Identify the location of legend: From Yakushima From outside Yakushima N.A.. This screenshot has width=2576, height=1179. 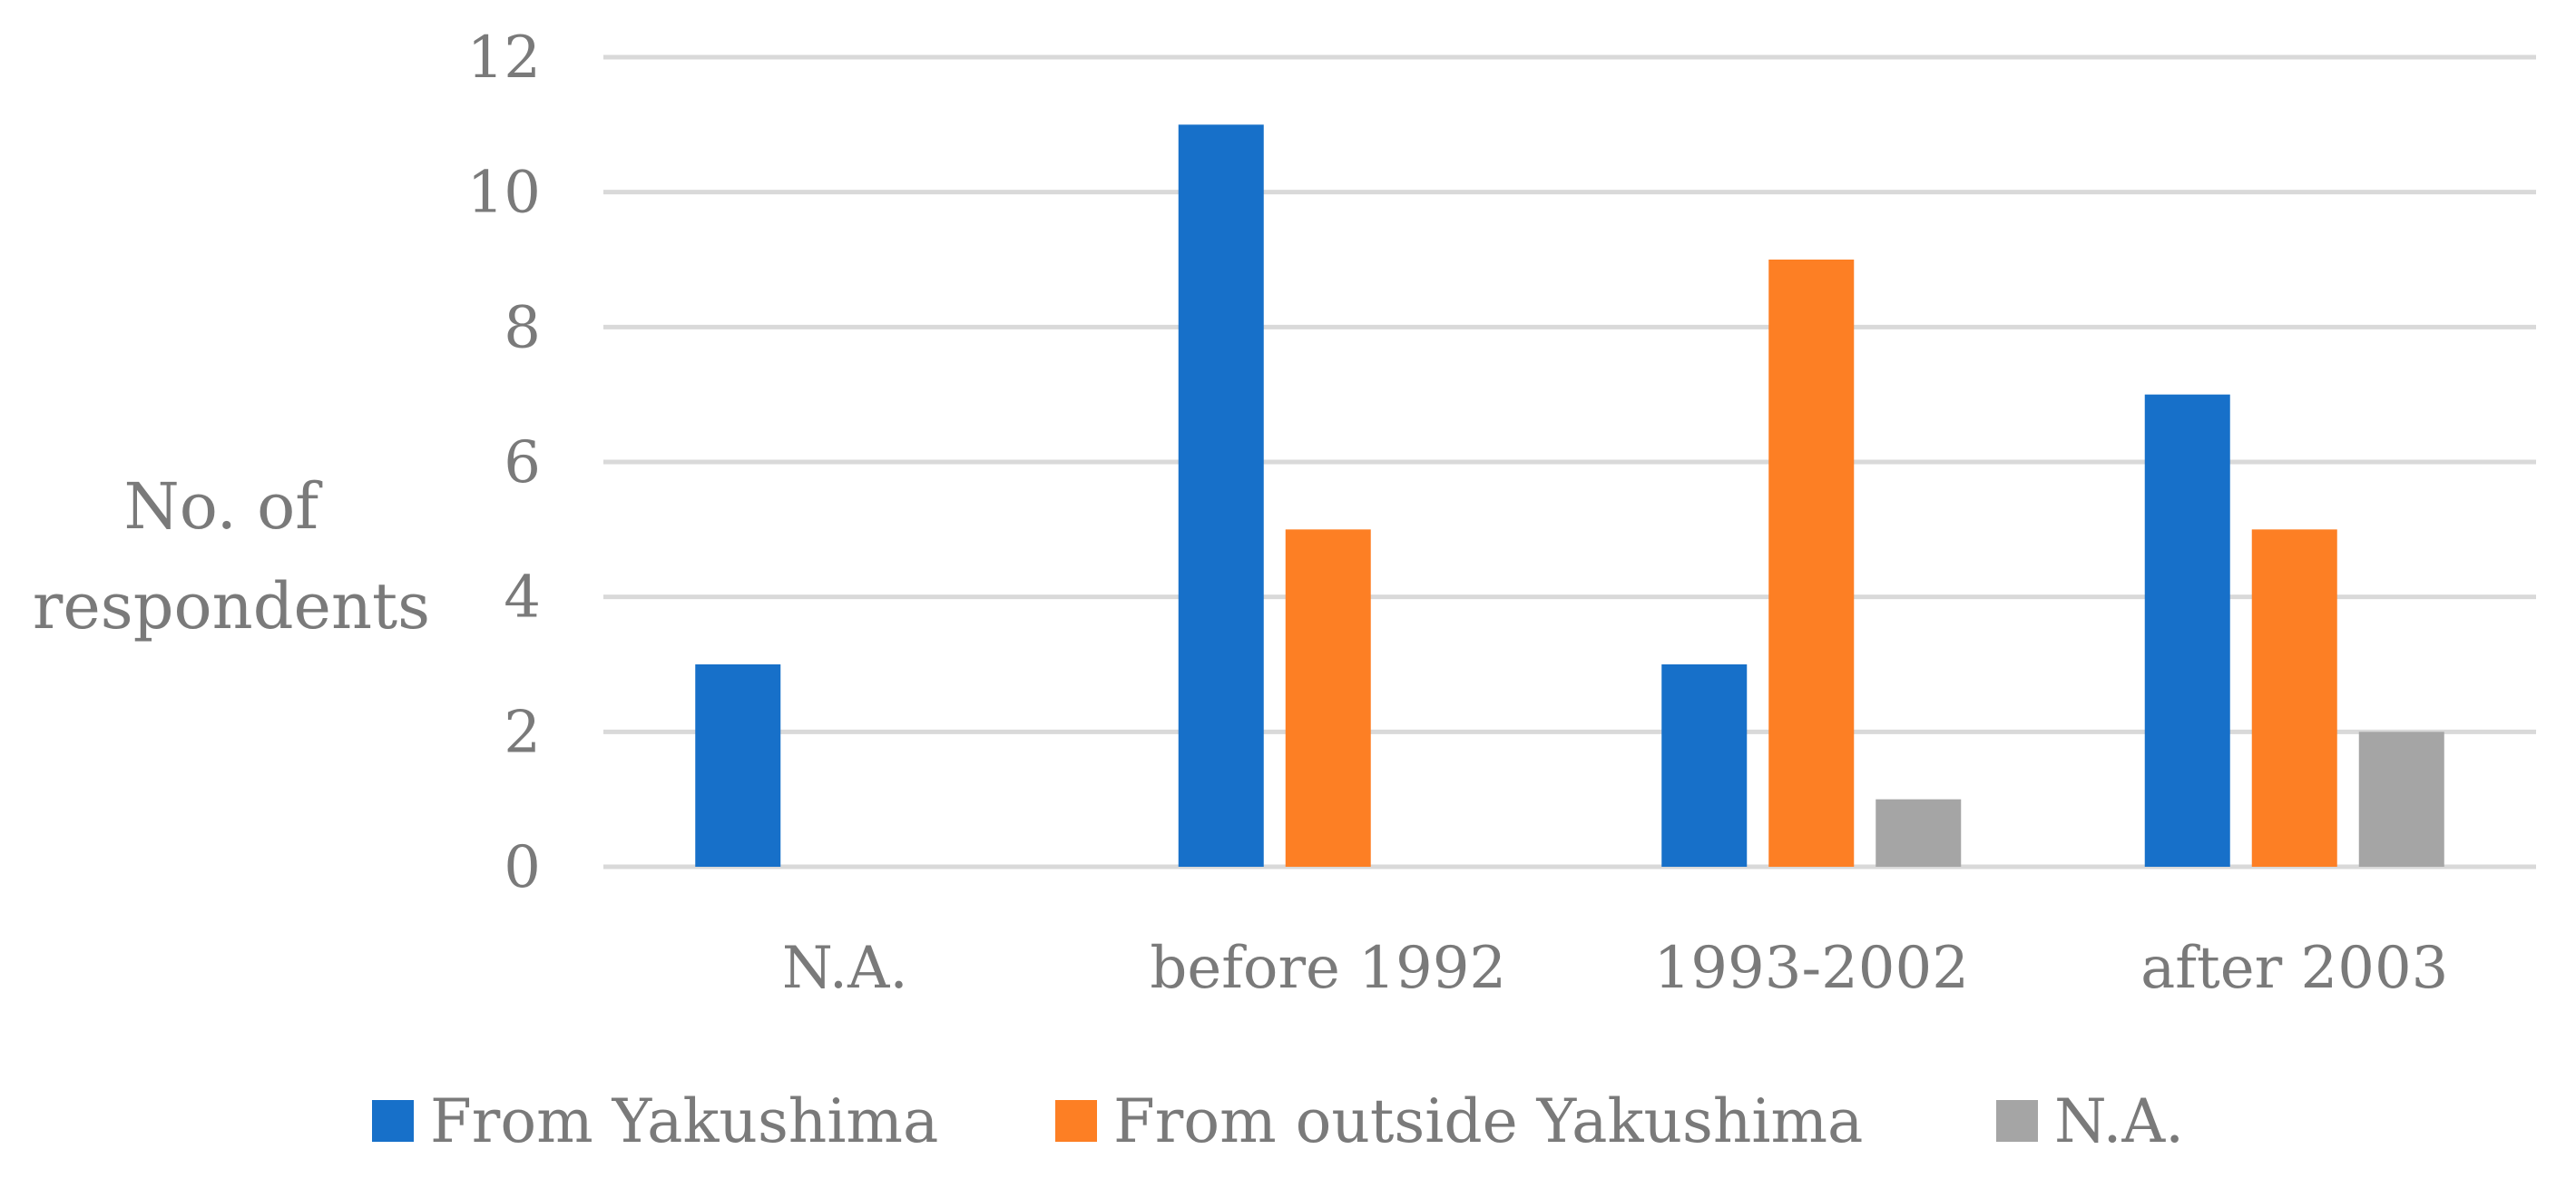
(1278, 1121).